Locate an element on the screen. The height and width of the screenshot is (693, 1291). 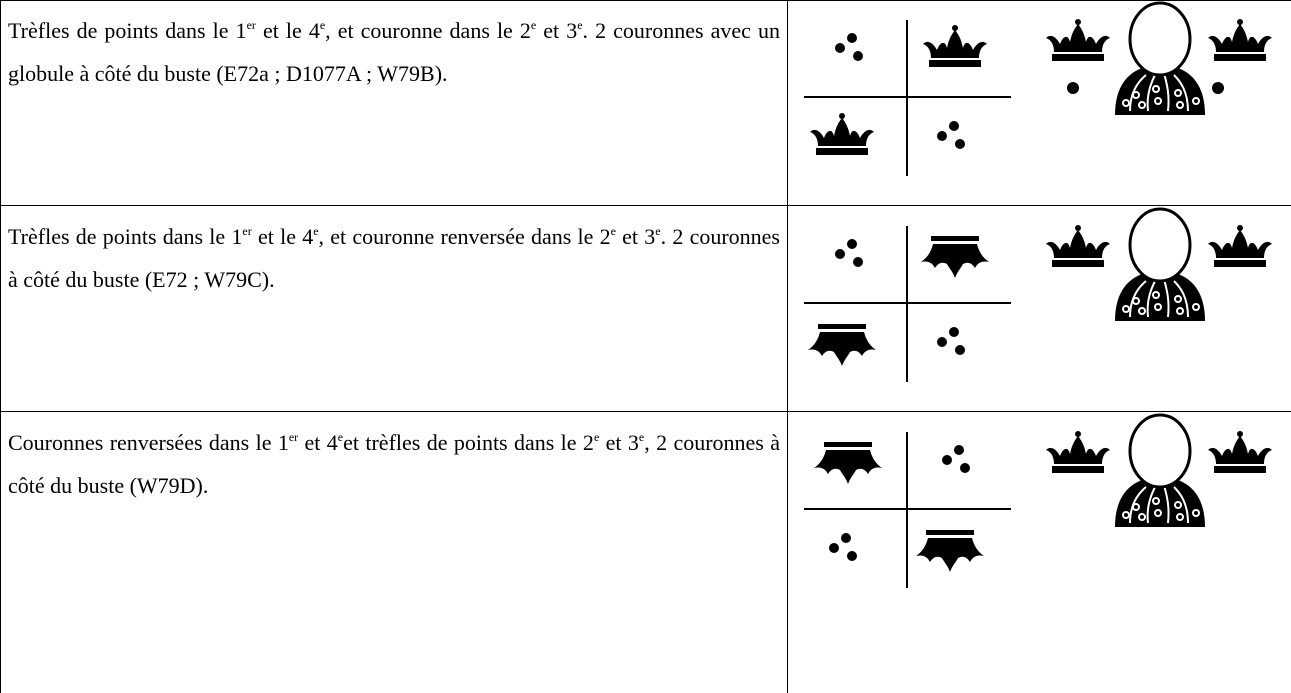
text-run: et trèfles de points dans le 2 is located at coordinates (468, 442).